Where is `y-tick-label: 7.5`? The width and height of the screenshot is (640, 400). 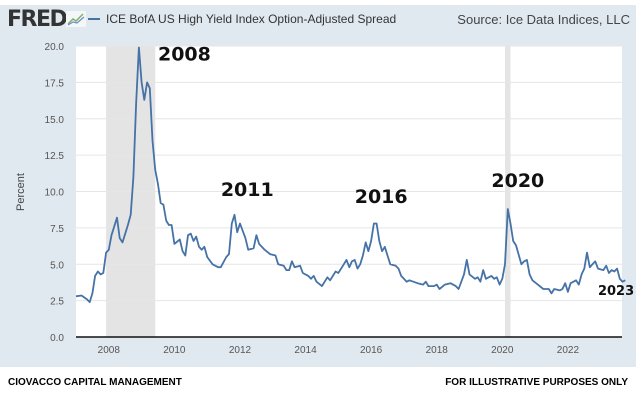 y-tick-label: 7.5 is located at coordinates (57, 229).